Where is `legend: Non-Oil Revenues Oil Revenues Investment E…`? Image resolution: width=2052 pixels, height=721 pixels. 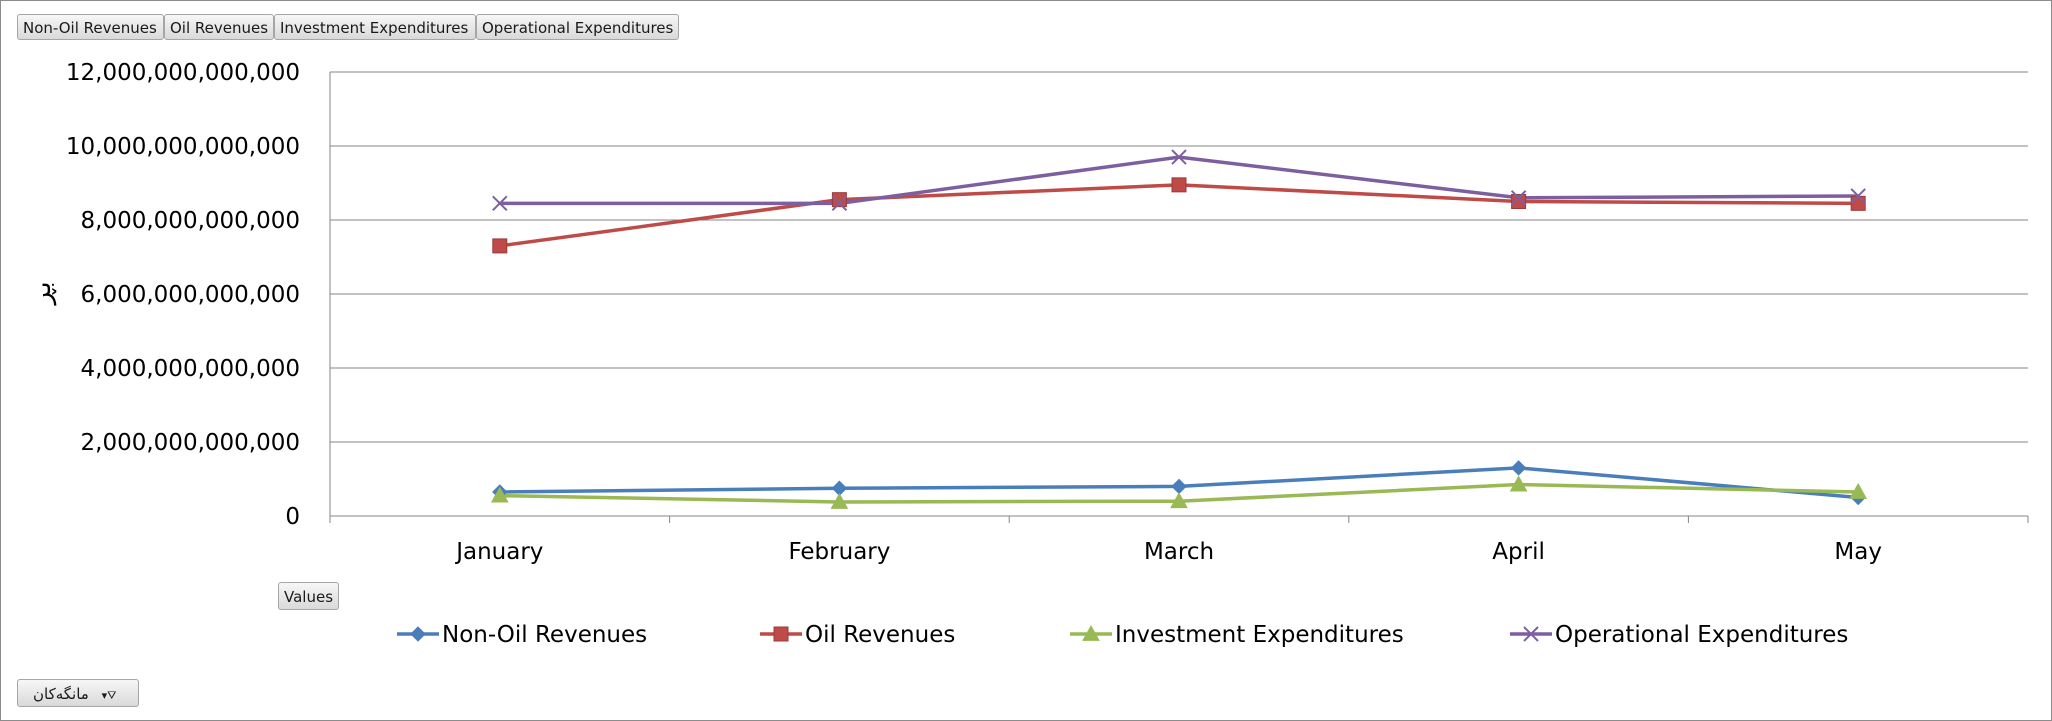 legend: Non-Oil Revenues Oil Revenues Investment E… is located at coordinates (1122, 635).